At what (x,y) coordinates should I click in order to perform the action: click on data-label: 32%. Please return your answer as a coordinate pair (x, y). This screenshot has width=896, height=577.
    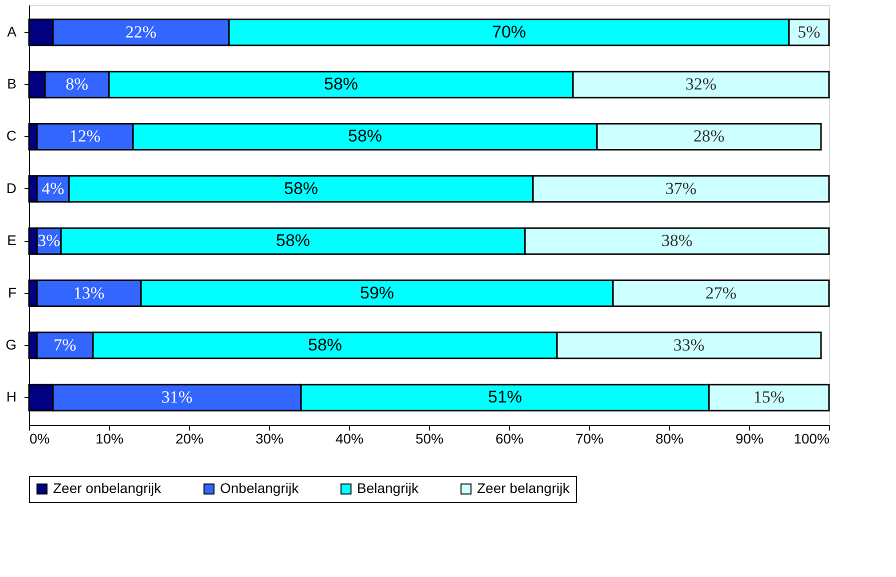
    Looking at the image, I should click on (701, 84).